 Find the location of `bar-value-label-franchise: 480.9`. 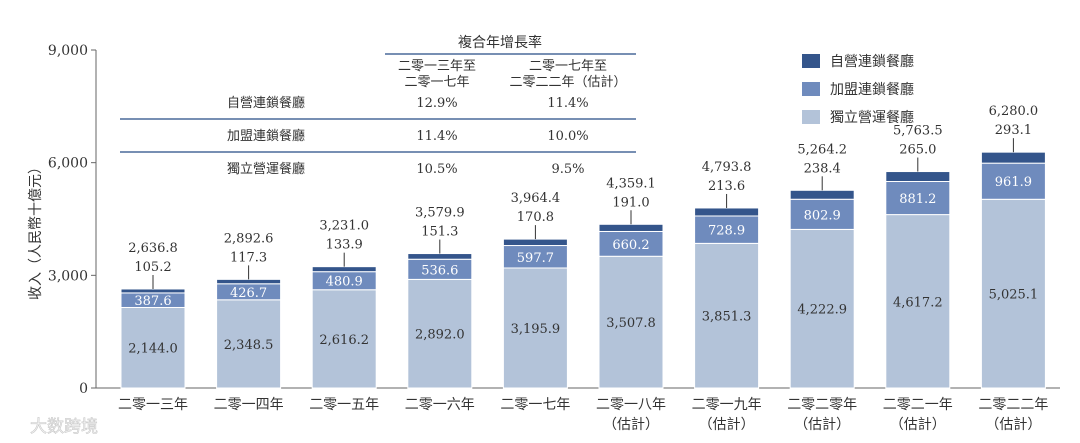

bar-value-label-franchise: 480.9 is located at coordinates (344, 282).